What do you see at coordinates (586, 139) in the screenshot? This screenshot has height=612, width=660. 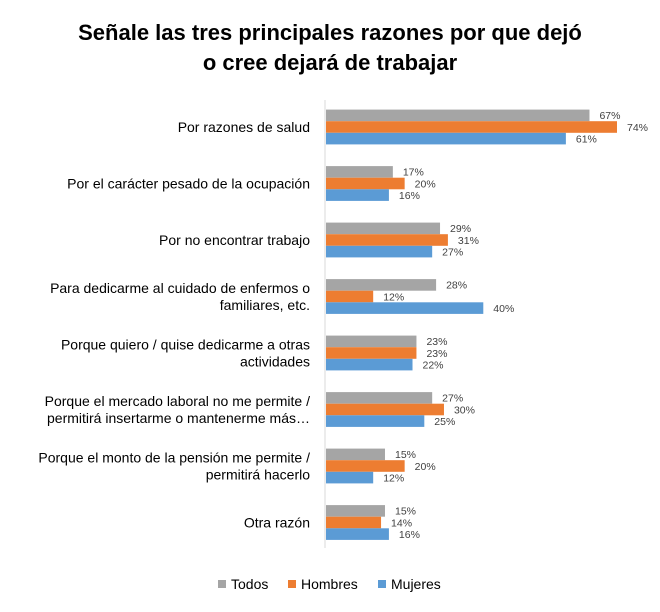 I see `data-label: 61%` at bounding box center [586, 139].